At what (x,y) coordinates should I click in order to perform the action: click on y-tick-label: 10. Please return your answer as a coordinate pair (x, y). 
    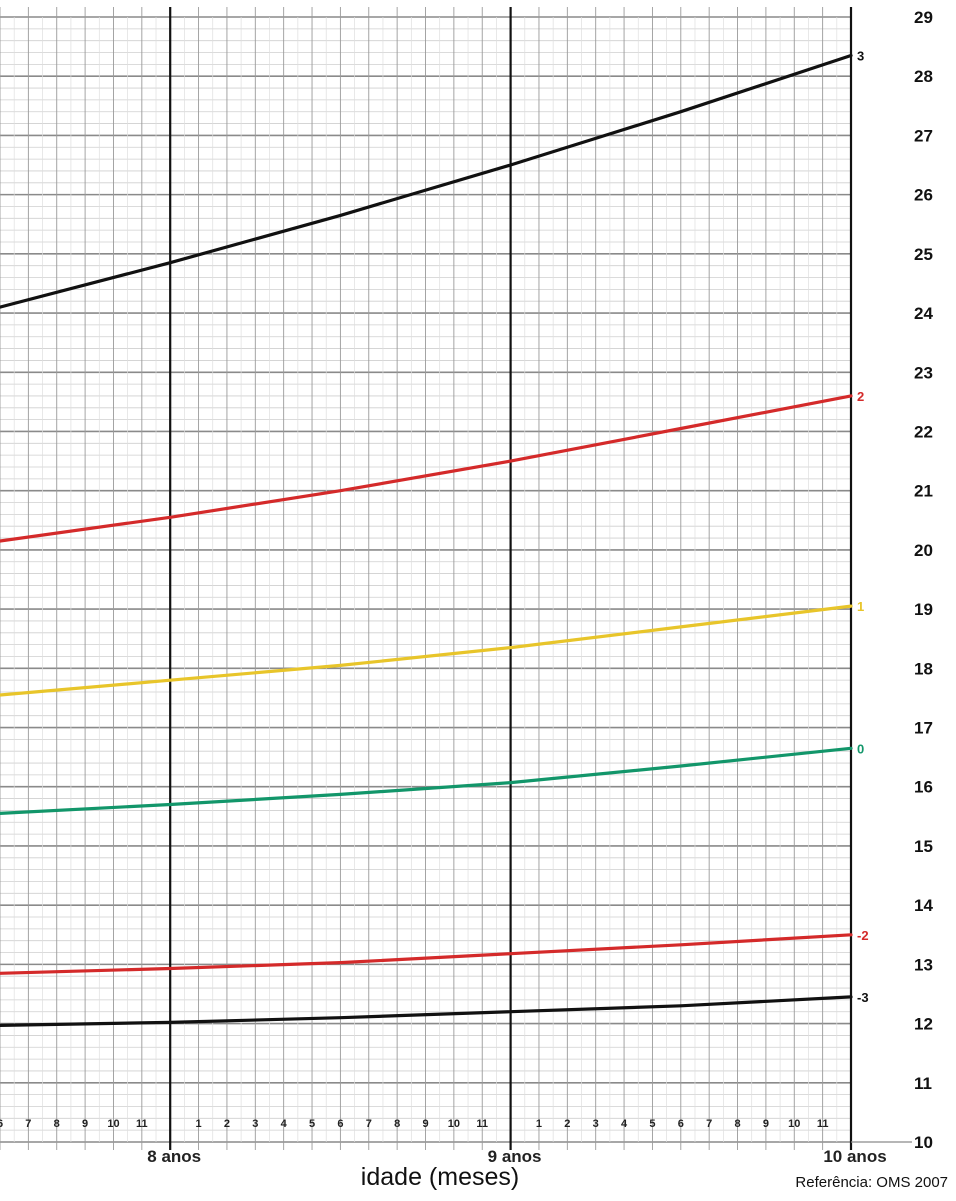
    Looking at the image, I should click on (923, 1142).